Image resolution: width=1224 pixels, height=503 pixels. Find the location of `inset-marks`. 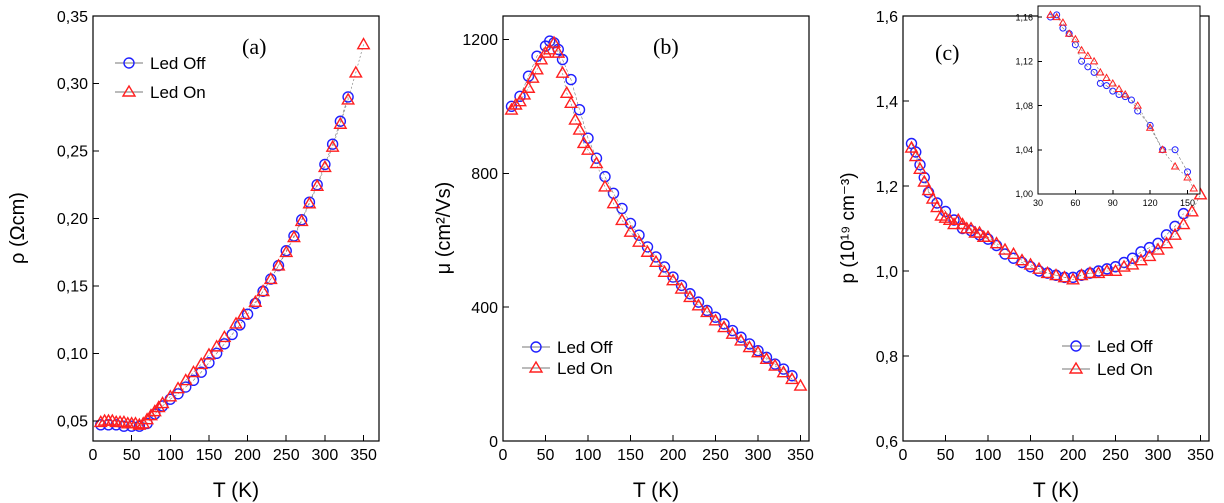

inset-marks is located at coordinates (1122, 101).